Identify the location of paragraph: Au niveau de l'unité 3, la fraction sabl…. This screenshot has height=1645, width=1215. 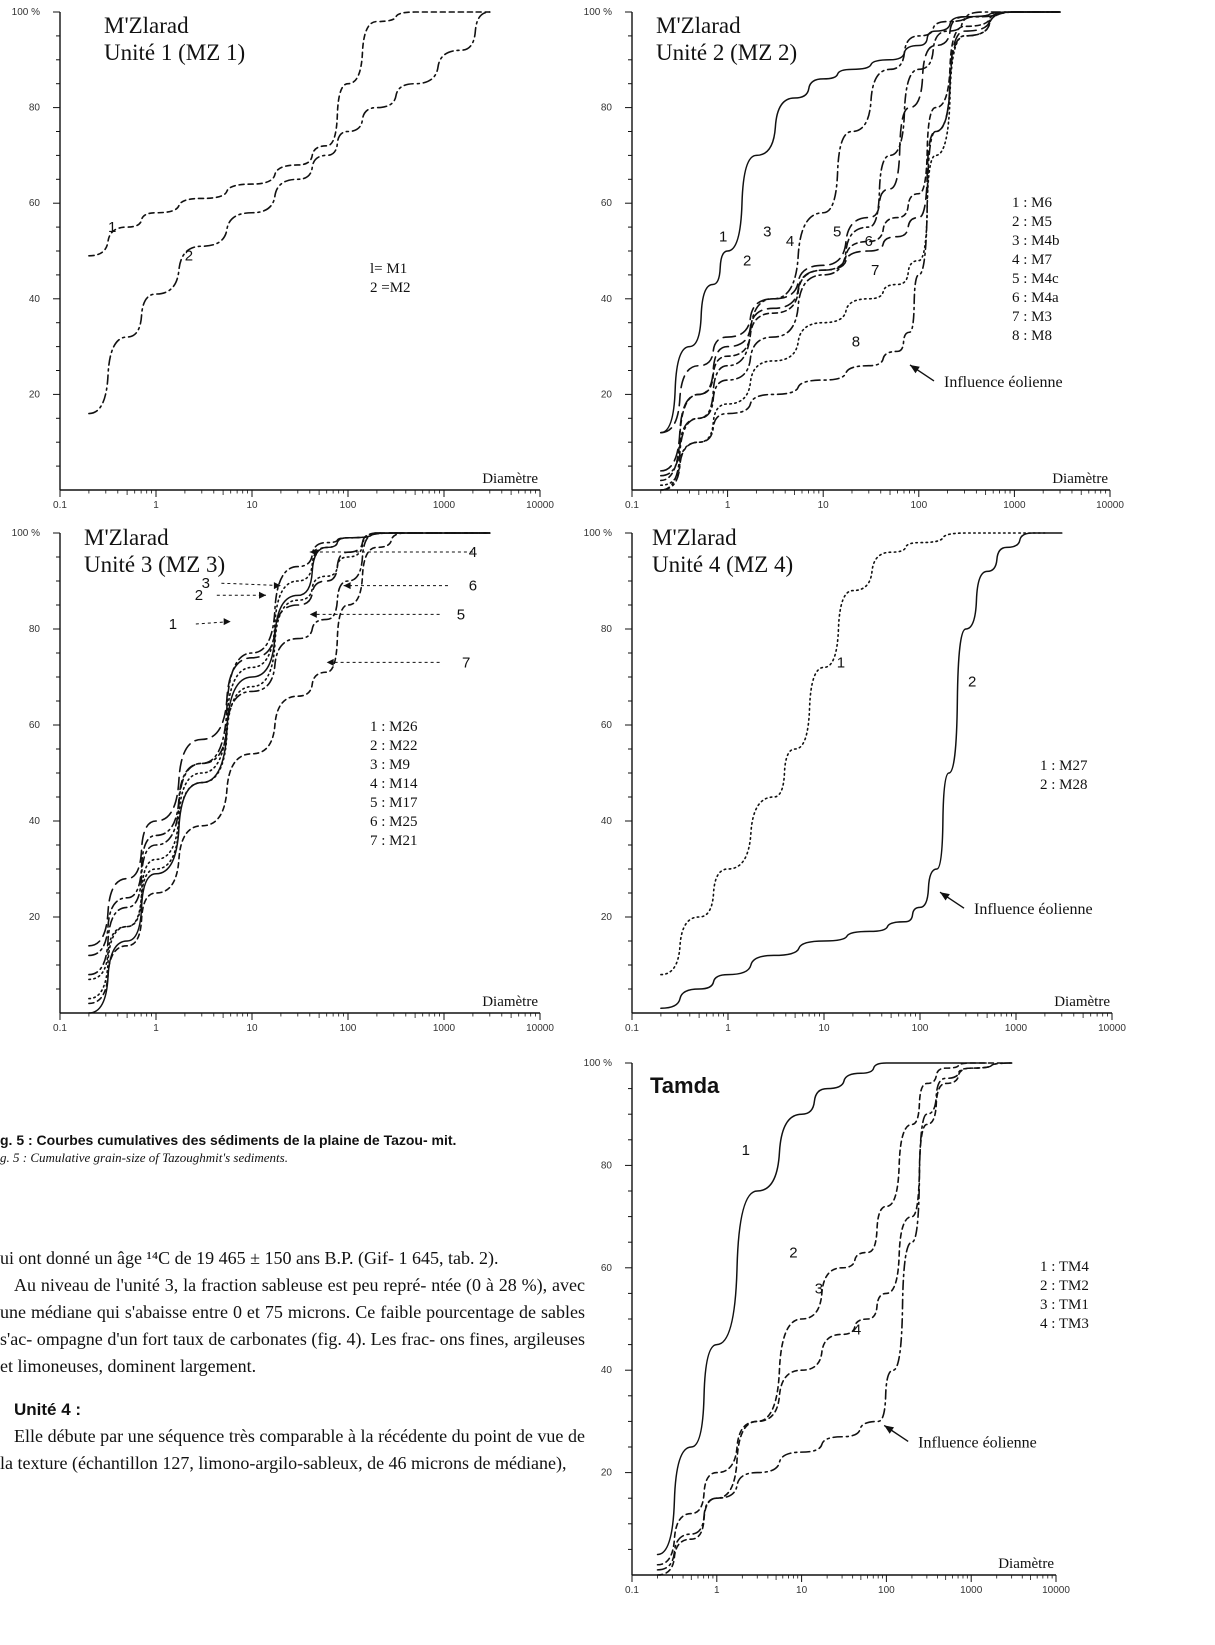
(292, 1325).